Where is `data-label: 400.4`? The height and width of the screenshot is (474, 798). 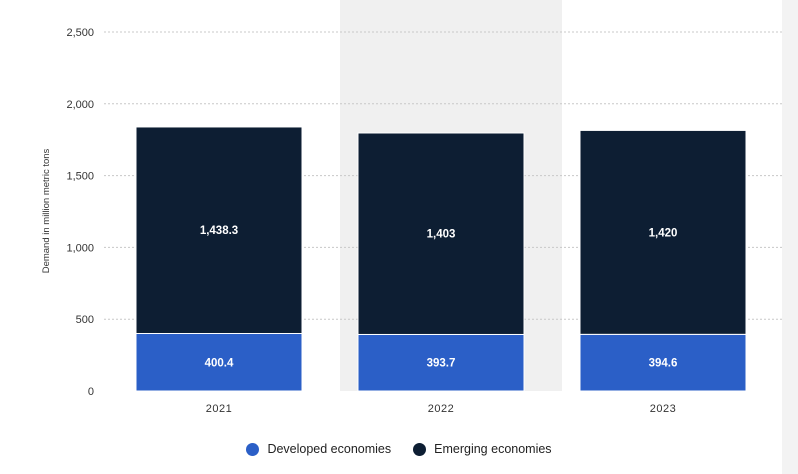
data-label: 400.4 is located at coordinates (219, 363).